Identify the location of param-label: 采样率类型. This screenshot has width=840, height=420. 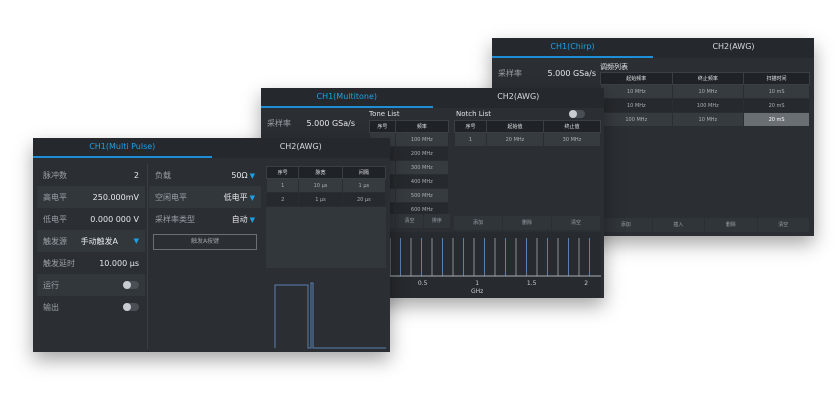
(175, 219).